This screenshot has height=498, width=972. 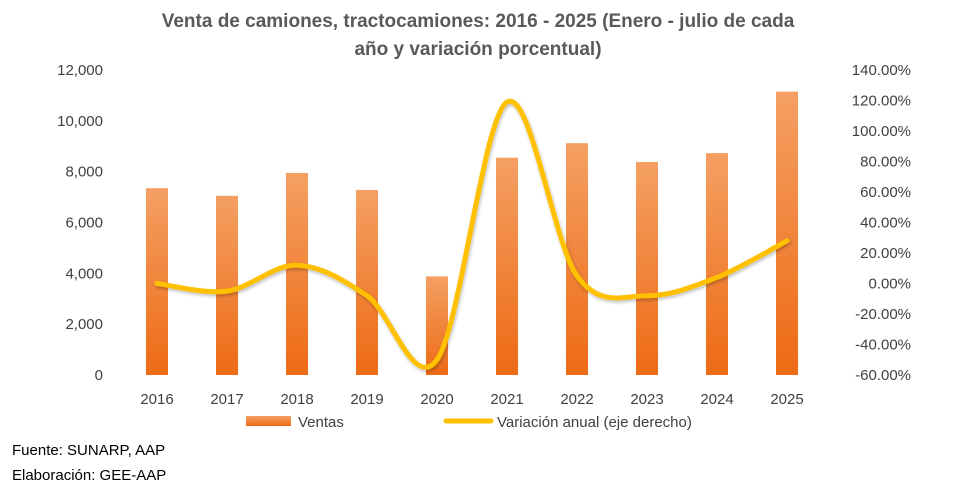 I want to click on right-tick-label: -20.00%, so click(x=883, y=314).